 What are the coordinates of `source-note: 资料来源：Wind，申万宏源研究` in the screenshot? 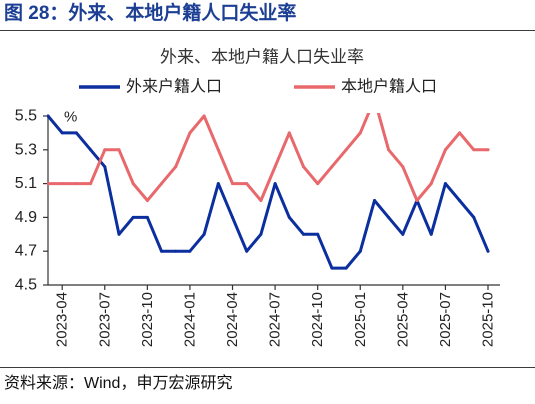 It's located at (118, 383).